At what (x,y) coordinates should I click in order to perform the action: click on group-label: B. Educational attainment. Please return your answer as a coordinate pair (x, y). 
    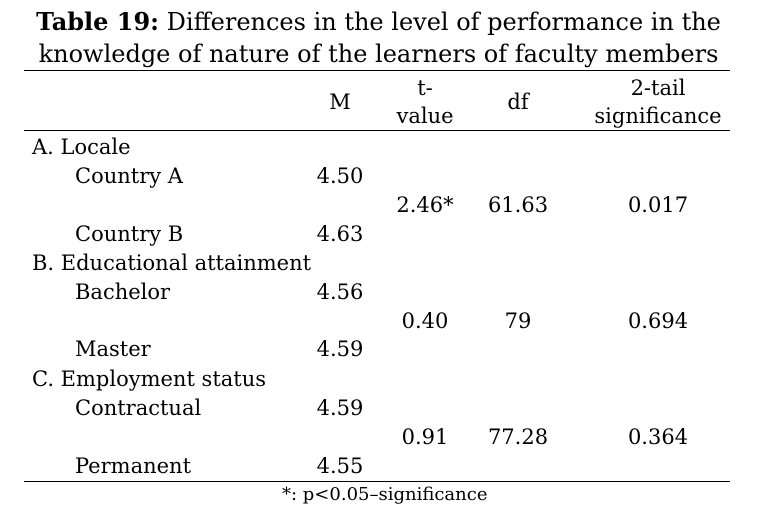
    Looking at the image, I should click on (172, 263).